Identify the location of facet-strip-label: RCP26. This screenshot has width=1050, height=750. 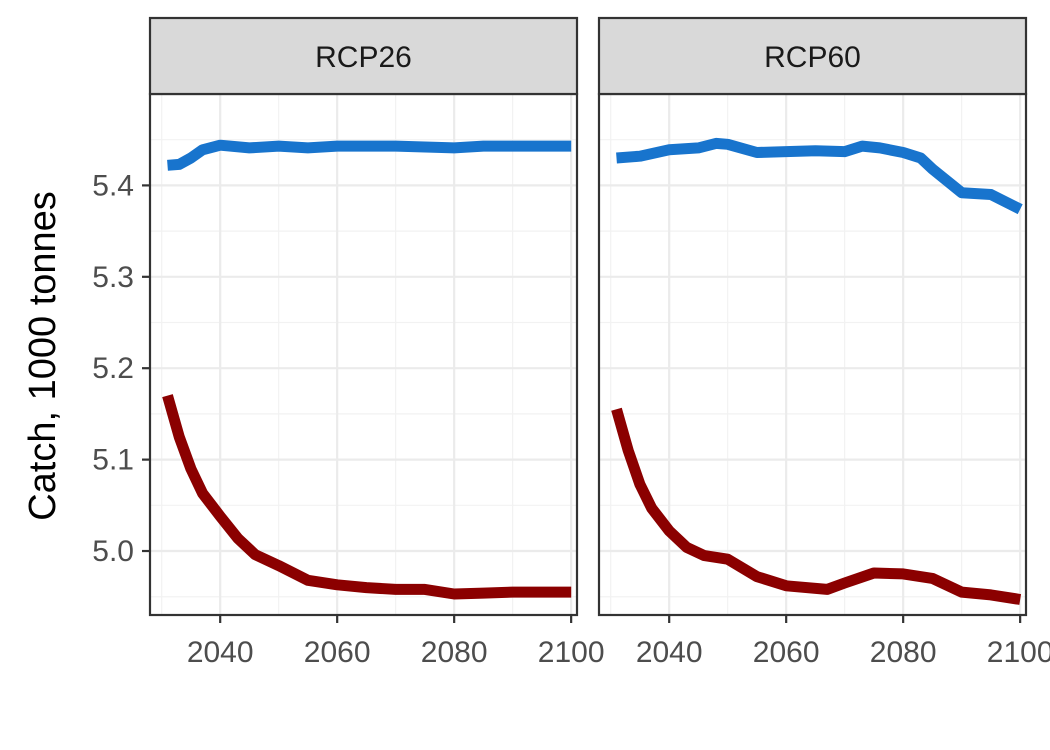
(363, 57).